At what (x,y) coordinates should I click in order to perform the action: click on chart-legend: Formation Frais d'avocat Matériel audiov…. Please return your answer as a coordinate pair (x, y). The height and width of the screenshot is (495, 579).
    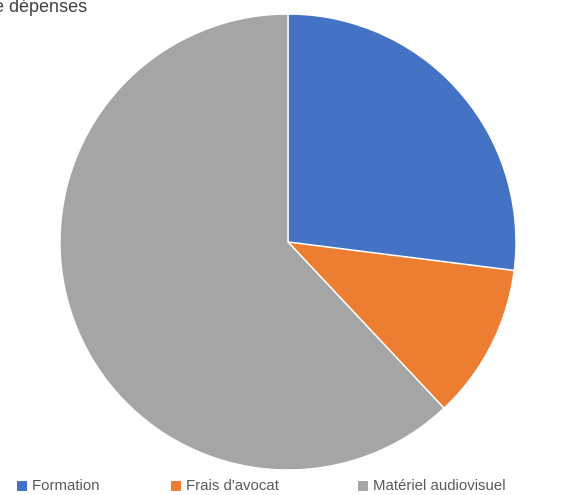
    Looking at the image, I should click on (289, 486).